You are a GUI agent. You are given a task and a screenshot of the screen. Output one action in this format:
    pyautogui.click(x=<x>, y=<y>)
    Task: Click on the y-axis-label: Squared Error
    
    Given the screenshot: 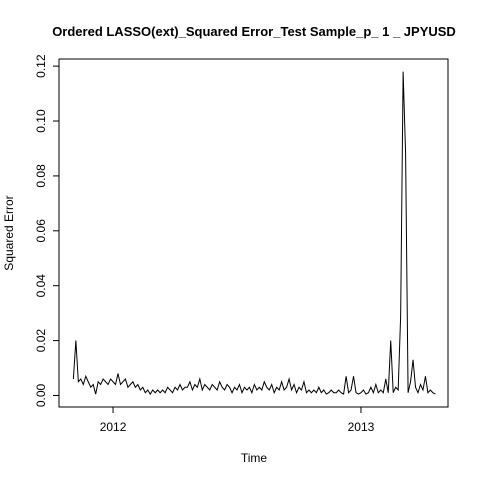 What is the action you would take?
    pyautogui.click(x=9, y=232)
    